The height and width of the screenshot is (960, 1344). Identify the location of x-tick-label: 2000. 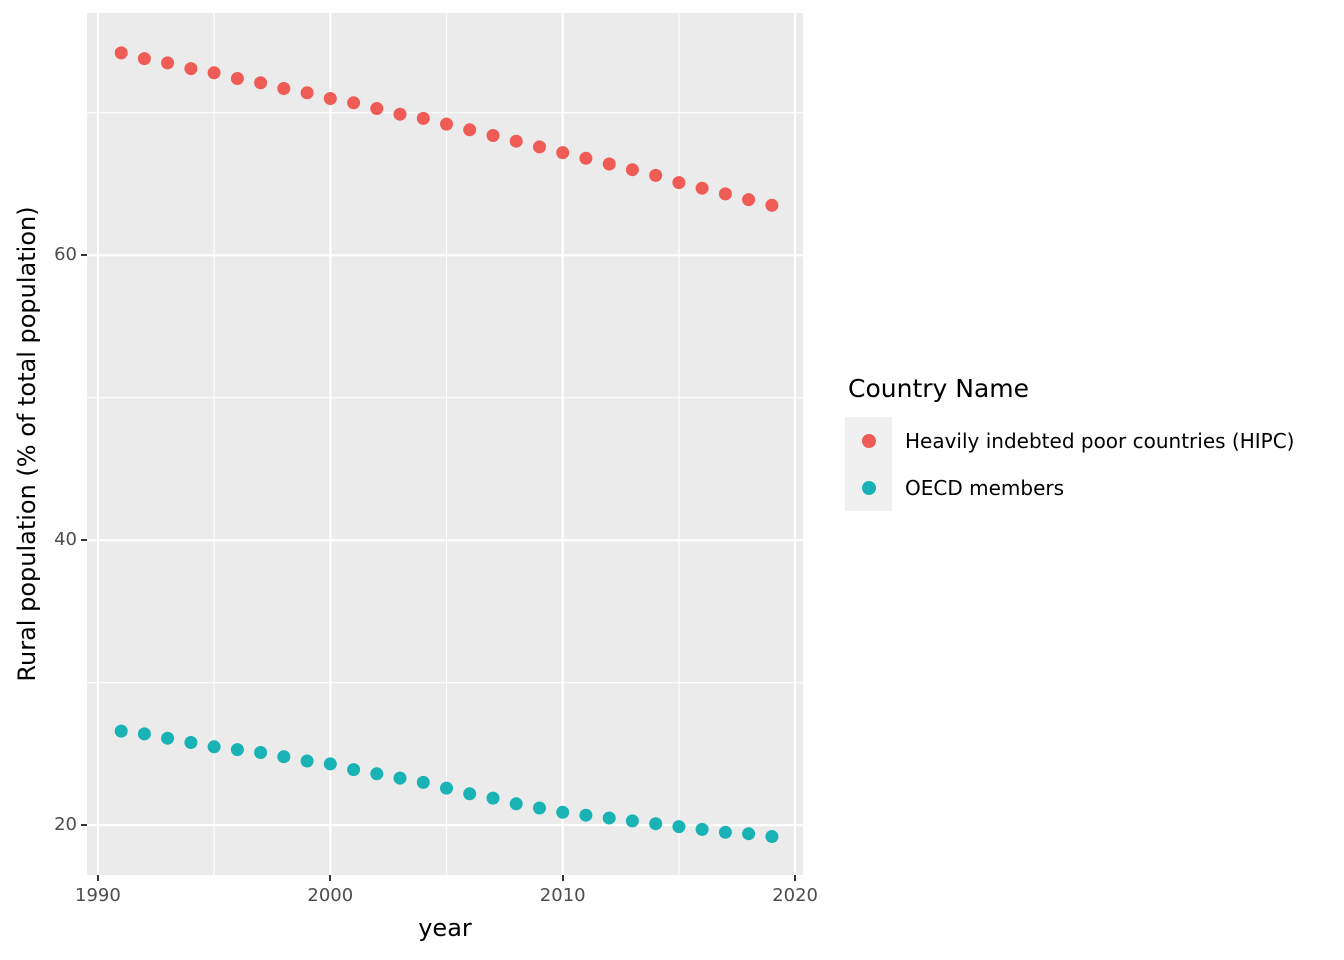
(330, 895).